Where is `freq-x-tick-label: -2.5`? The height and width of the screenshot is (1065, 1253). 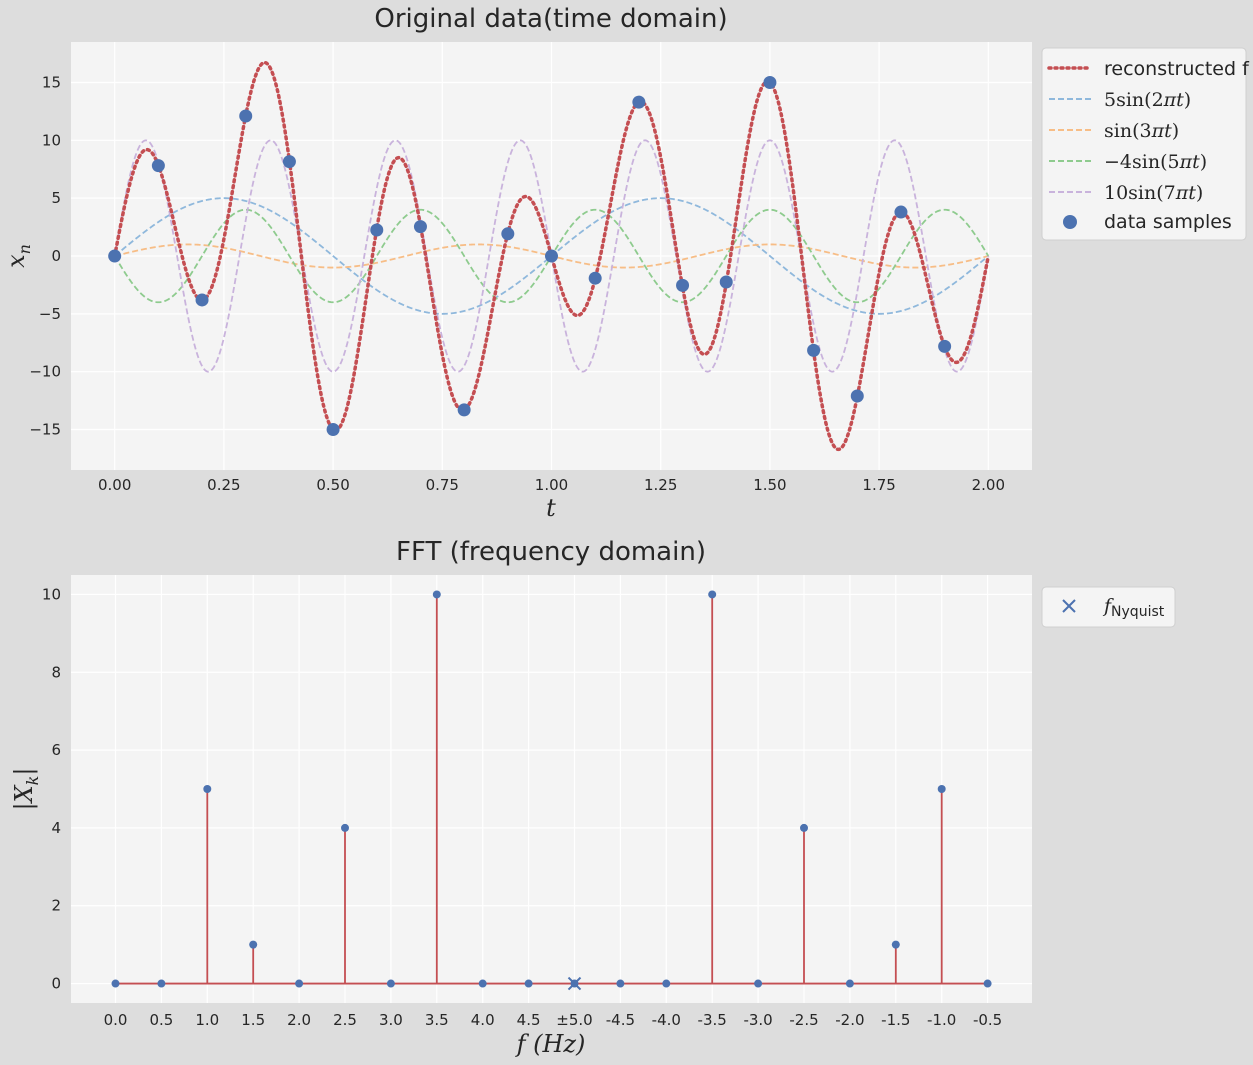
freq-x-tick-label: -2.5 is located at coordinates (803, 1020).